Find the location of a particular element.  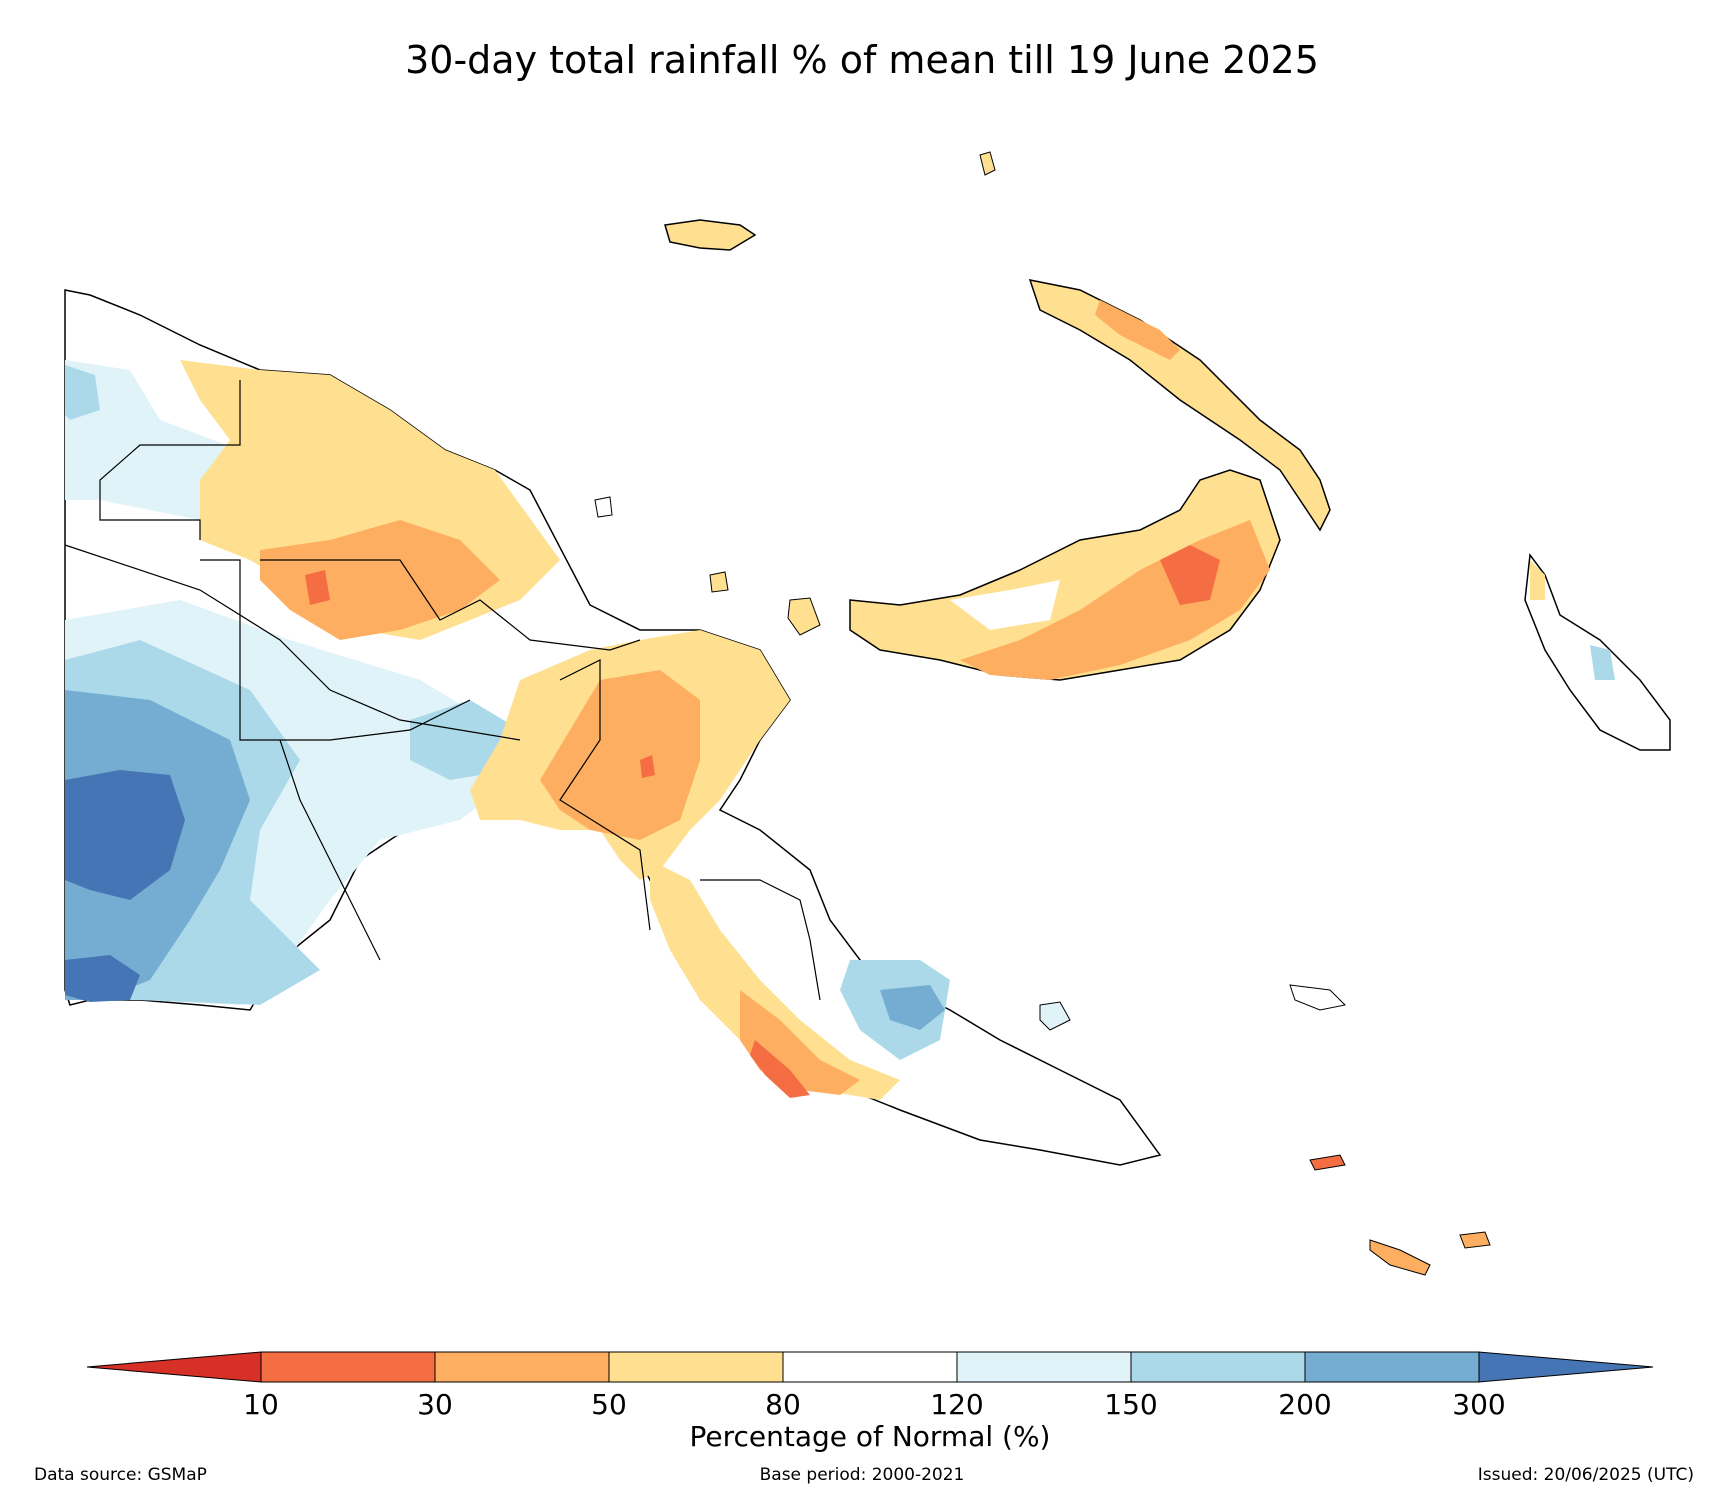

colorbar-tick-80: 80 is located at coordinates (783, 1404).